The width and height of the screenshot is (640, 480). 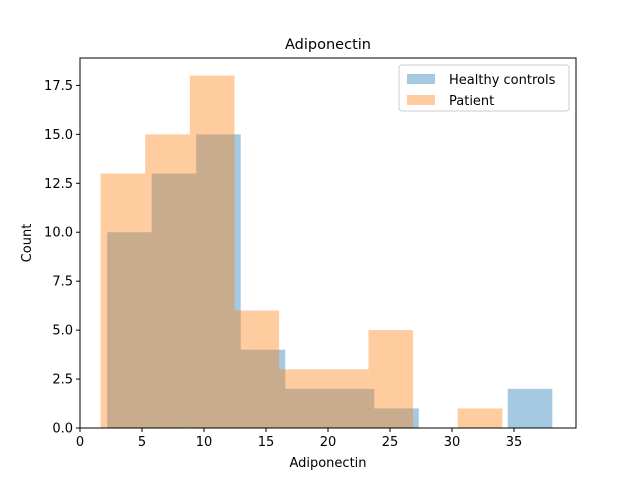 What do you see at coordinates (80, 442) in the screenshot?
I see `x-tick-label: 0` at bounding box center [80, 442].